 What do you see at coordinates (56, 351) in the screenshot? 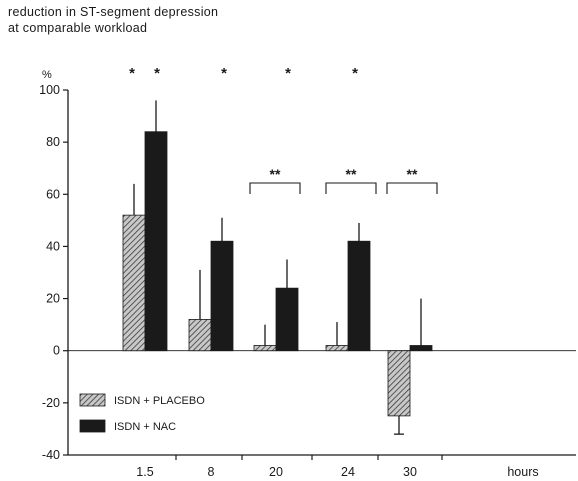
I see `y-tick-label: 0` at bounding box center [56, 351].